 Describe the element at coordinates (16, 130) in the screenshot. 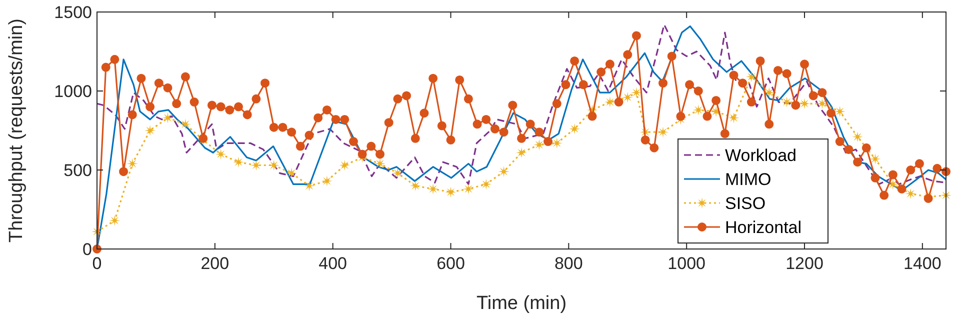

I see `y-axis-title: Throughput (requests/min)` at that location.